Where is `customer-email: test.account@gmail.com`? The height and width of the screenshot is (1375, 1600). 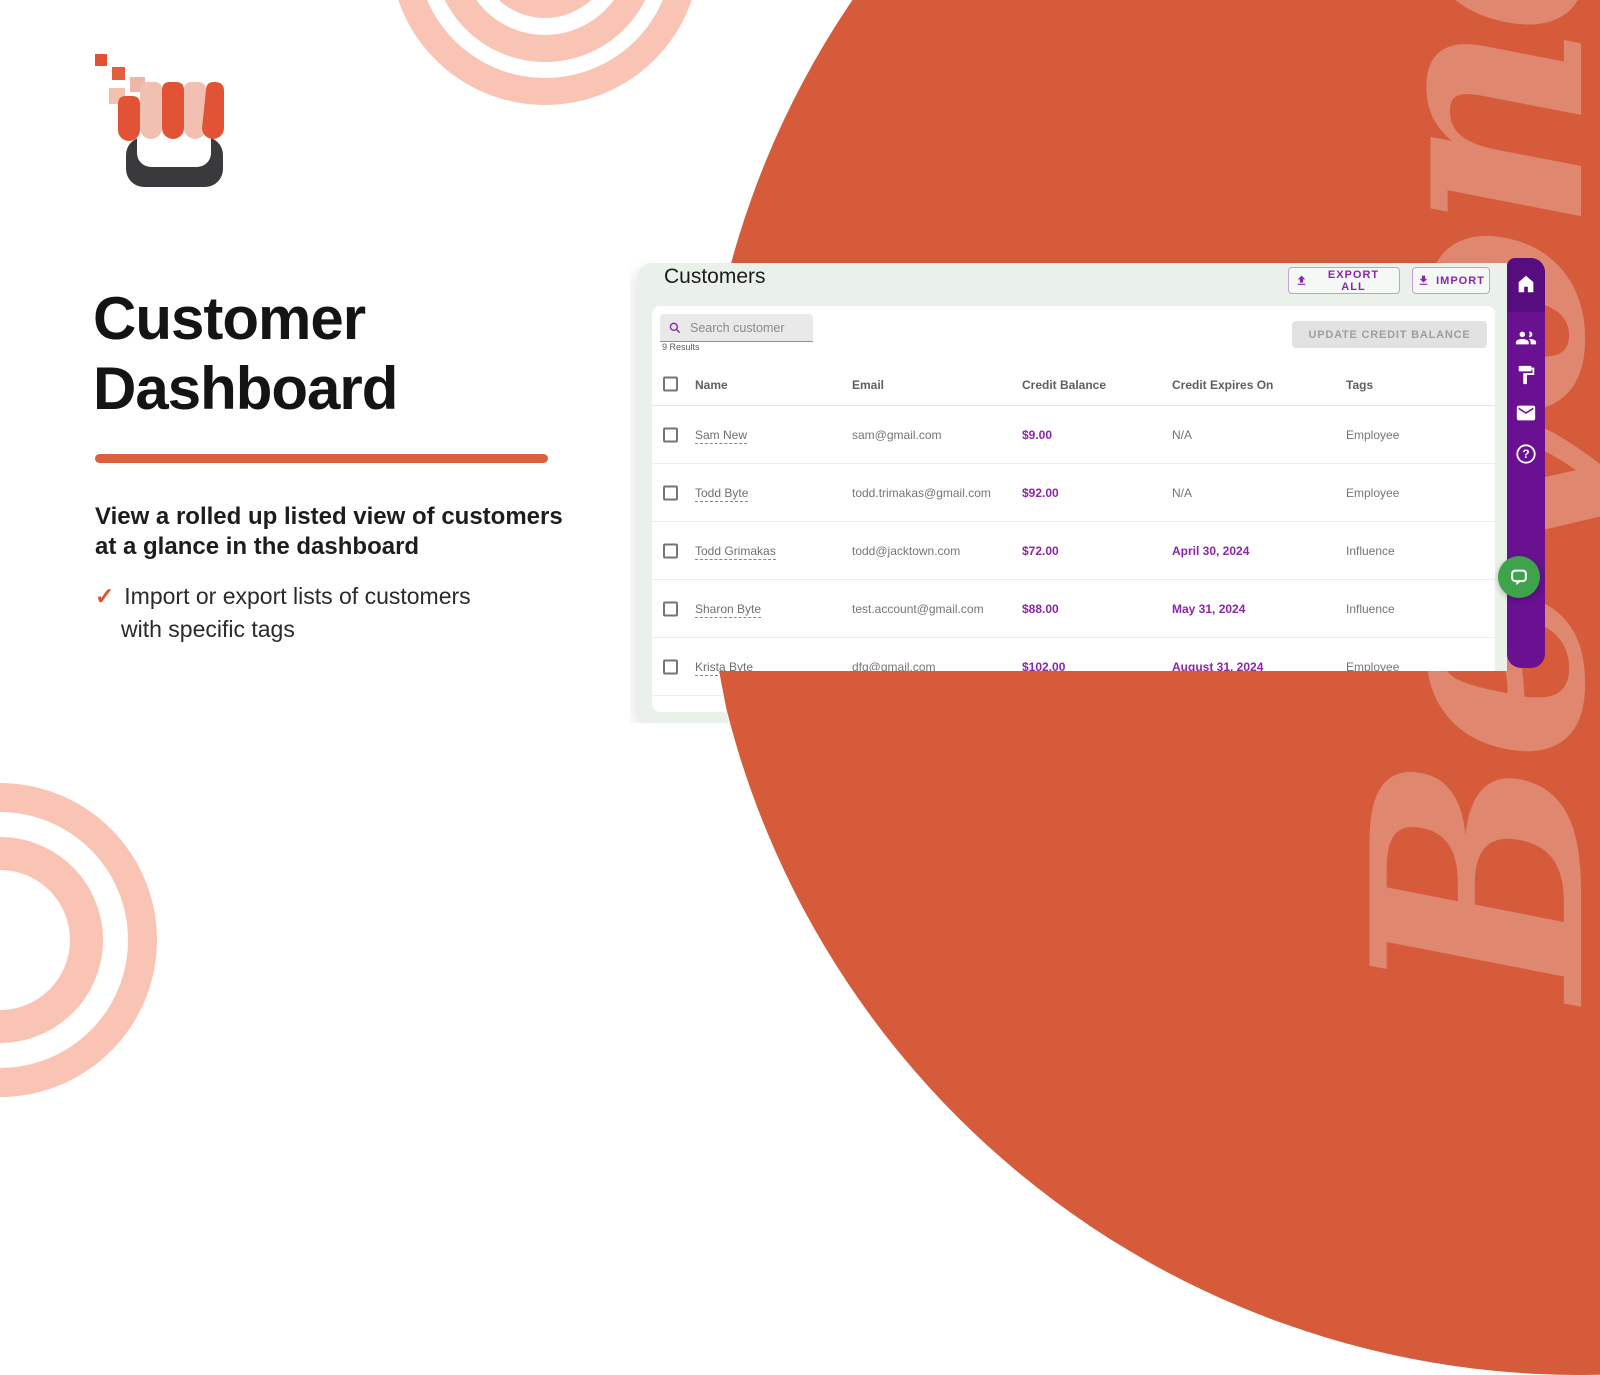 customer-email: test.account@gmail.com is located at coordinates (918, 608).